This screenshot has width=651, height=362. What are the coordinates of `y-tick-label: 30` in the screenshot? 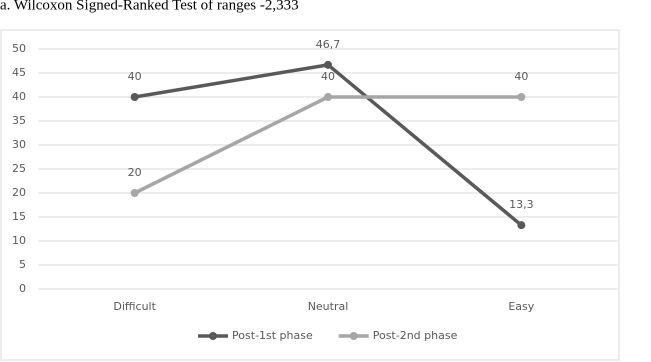 It's located at (19, 144).